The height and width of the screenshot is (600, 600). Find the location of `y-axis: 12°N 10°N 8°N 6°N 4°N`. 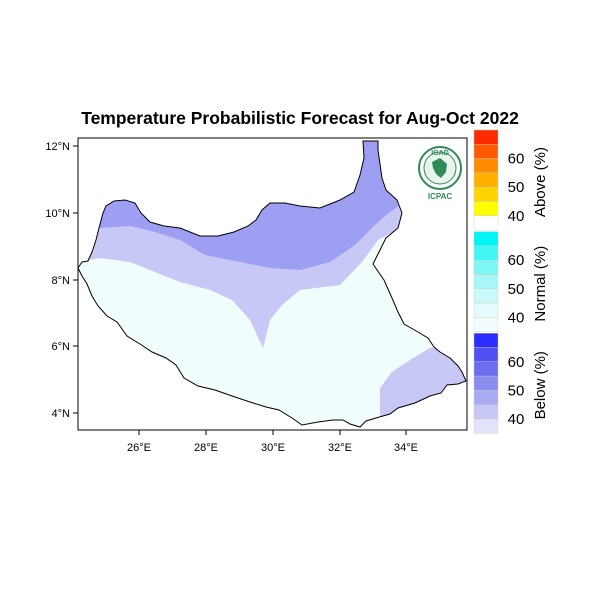

y-axis: 12°N 10°N 8°N 6°N 4°N is located at coordinates (61, 280).